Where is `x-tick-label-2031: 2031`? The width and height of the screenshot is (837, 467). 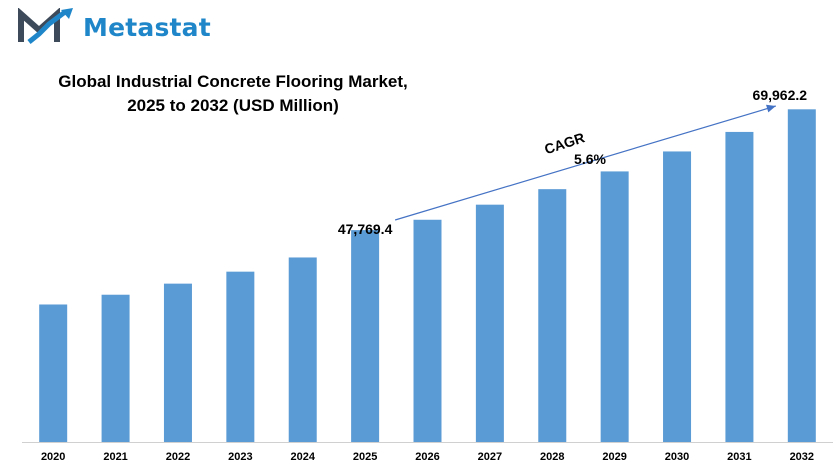 x-tick-label-2031: 2031 is located at coordinates (739, 457).